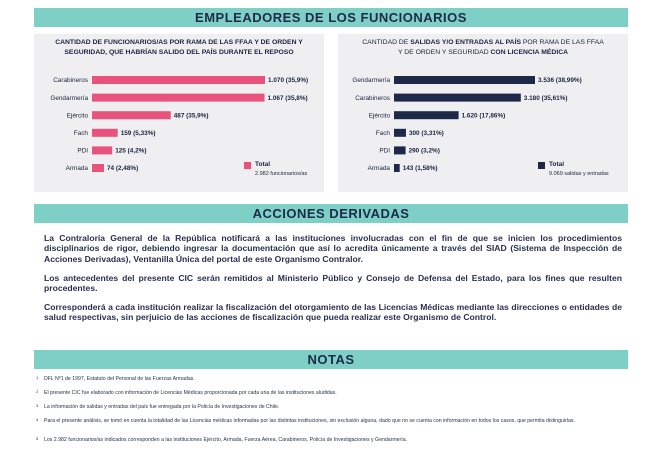 Image resolution: width=664 pixels, height=456 pixels. Describe the element at coordinates (130, 151) in the screenshot. I see `value-label: 125 (4,2%)` at that location.